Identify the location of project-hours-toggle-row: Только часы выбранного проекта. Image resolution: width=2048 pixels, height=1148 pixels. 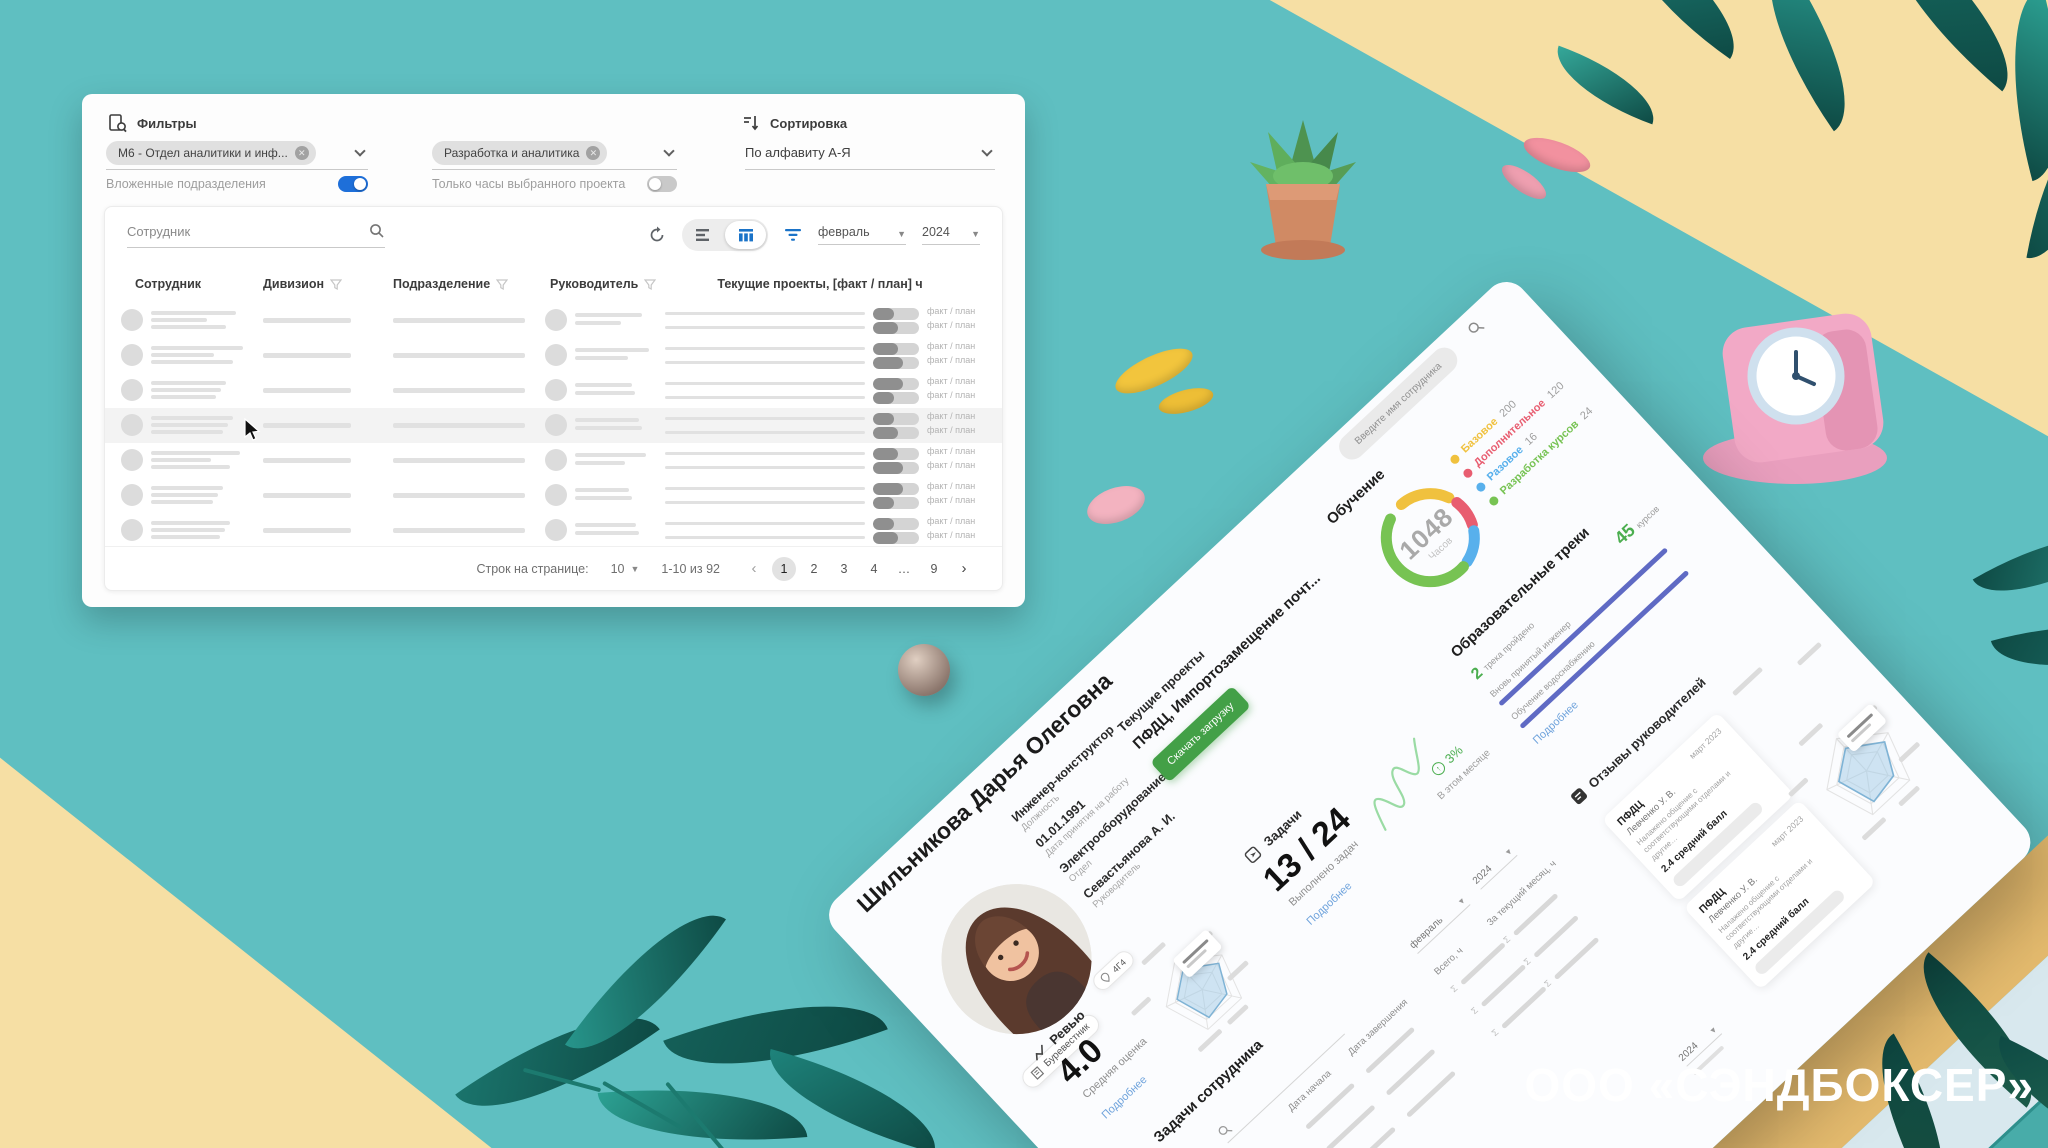
(554, 184).